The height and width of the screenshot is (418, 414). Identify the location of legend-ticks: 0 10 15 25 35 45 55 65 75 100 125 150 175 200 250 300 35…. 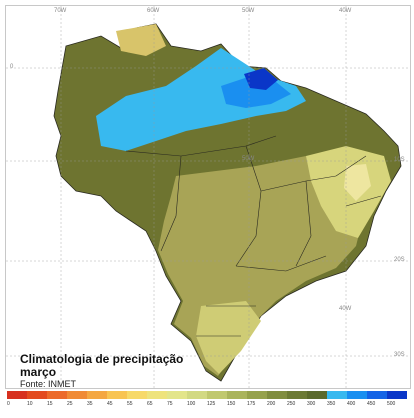
(207, 404).